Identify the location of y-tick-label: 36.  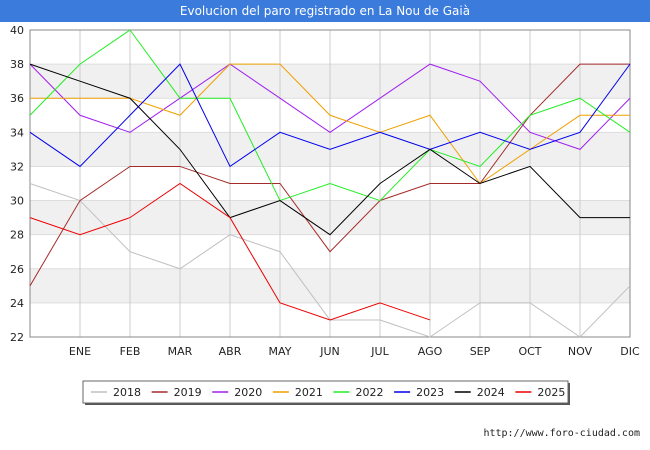
(17, 98).